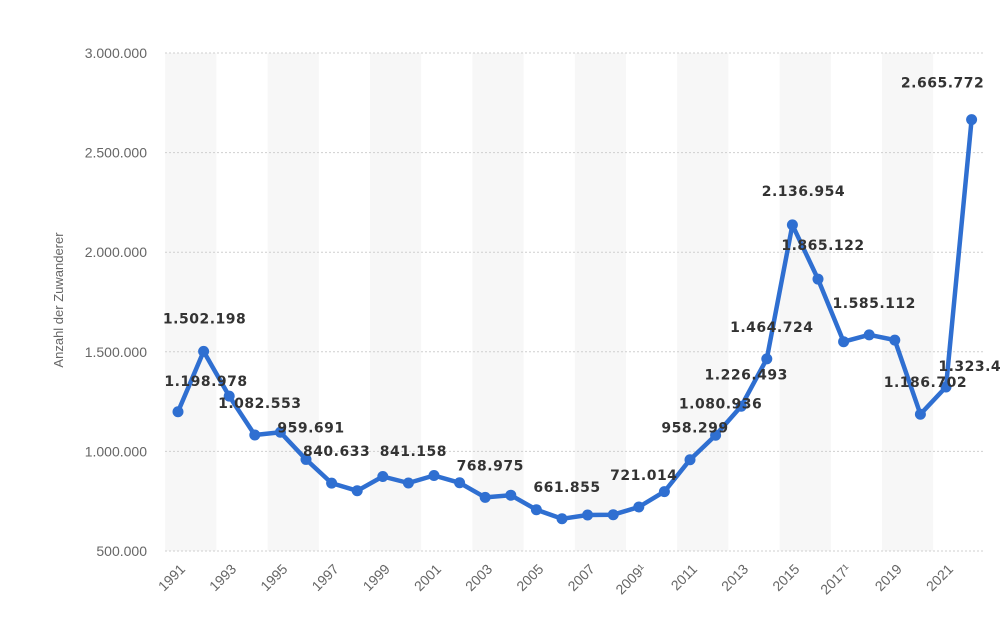 The width and height of the screenshot is (1000, 630). Describe the element at coordinates (204, 319) in the screenshot. I see `data-label: 1.502.198` at that location.